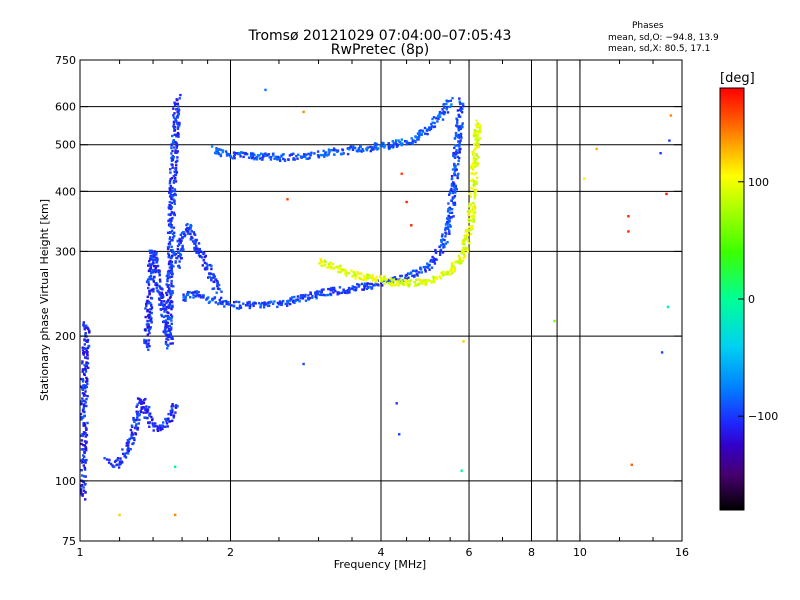 The width and height of the screenshot is (800, 600). I want to click on colorbar-label: [deg], so click(737, 78).